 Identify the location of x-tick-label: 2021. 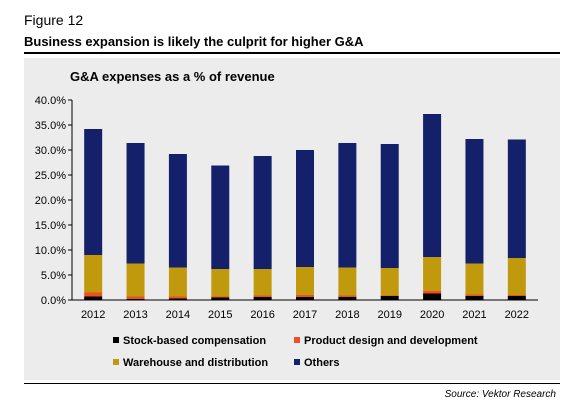
(474, 315).